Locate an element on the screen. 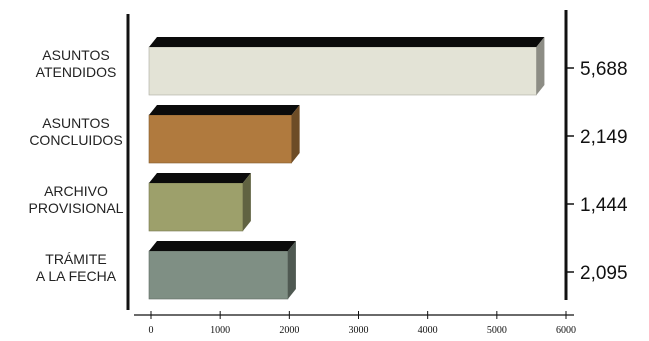 Image resolution: width=649 pixels, height=341 pixels. x-tick-label: 2000 is located at coordinates (289, 330).